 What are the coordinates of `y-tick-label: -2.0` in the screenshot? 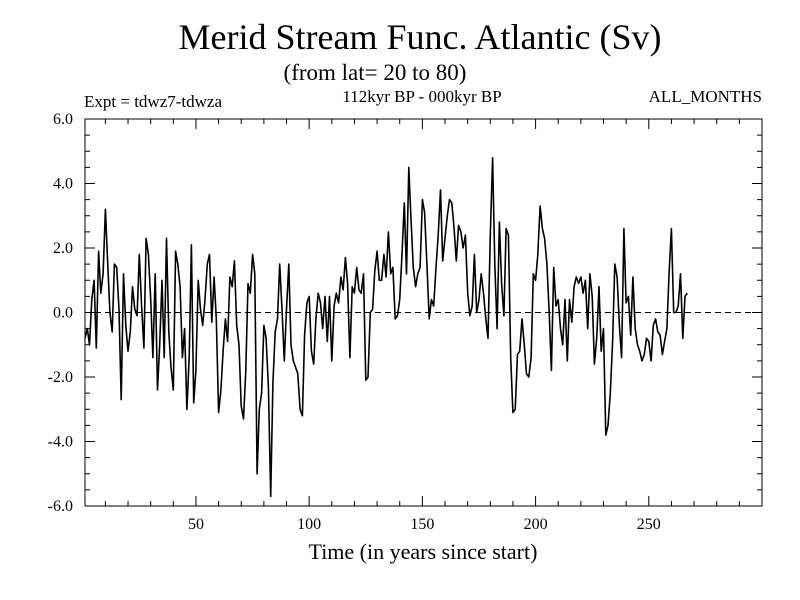 It's located at (60, 377).